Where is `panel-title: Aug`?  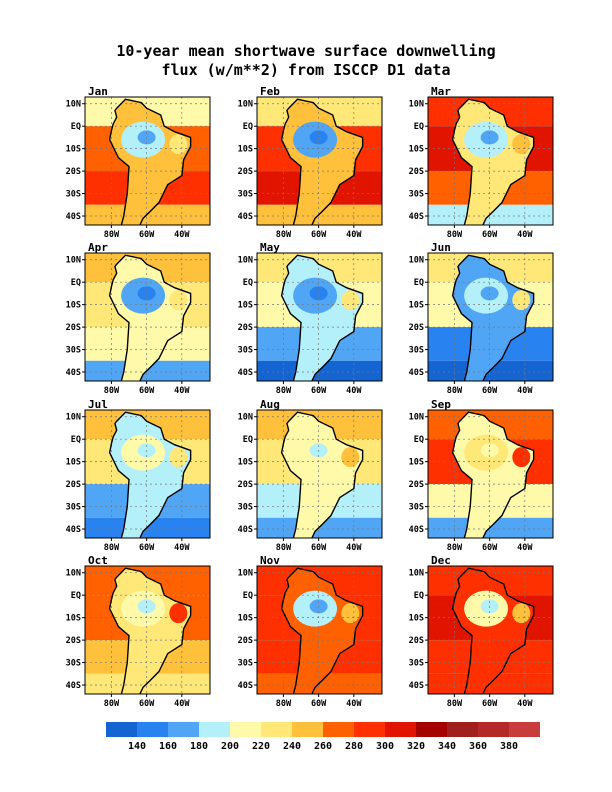
panel-title: Aug is located at coordinates (270, 404).